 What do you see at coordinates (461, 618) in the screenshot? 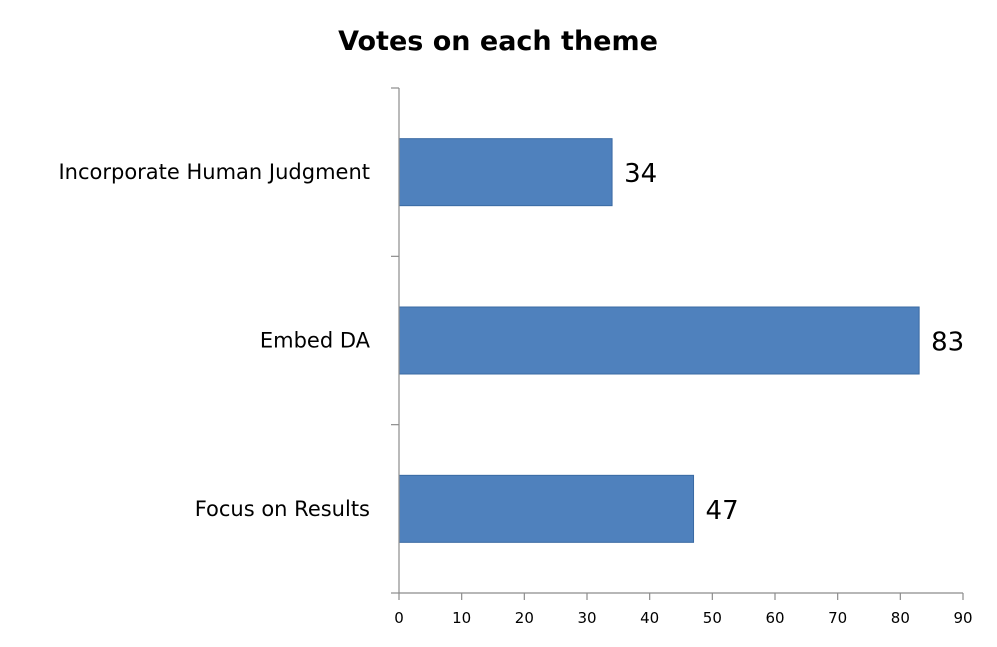
I see `x-tick-label-1: 10` at bounding box center [461, 618].